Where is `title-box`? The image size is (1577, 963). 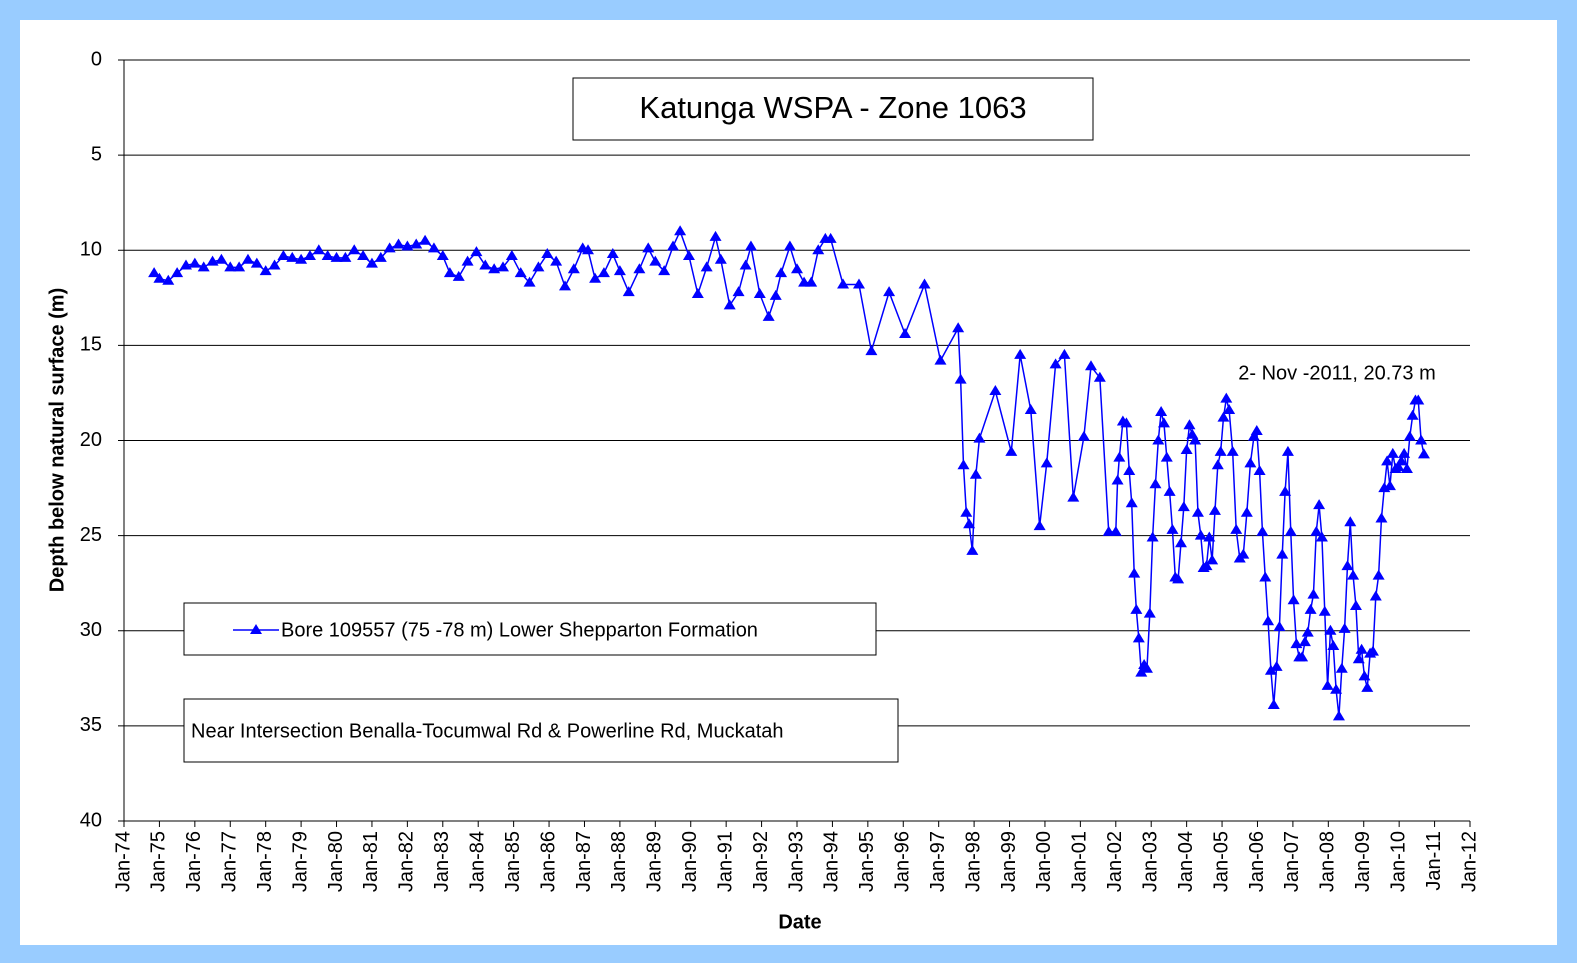 title-box is located at coordinates (833, 109).